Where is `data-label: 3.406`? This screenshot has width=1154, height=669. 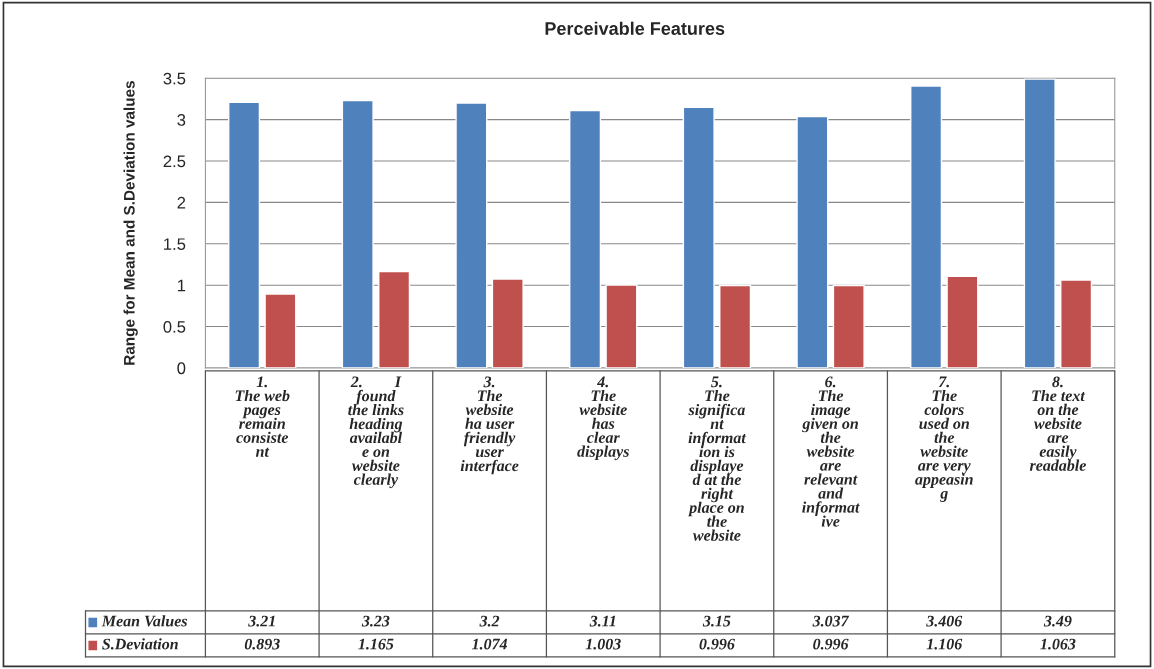
data-label: 3.406 is located at coordinates (944, 621).